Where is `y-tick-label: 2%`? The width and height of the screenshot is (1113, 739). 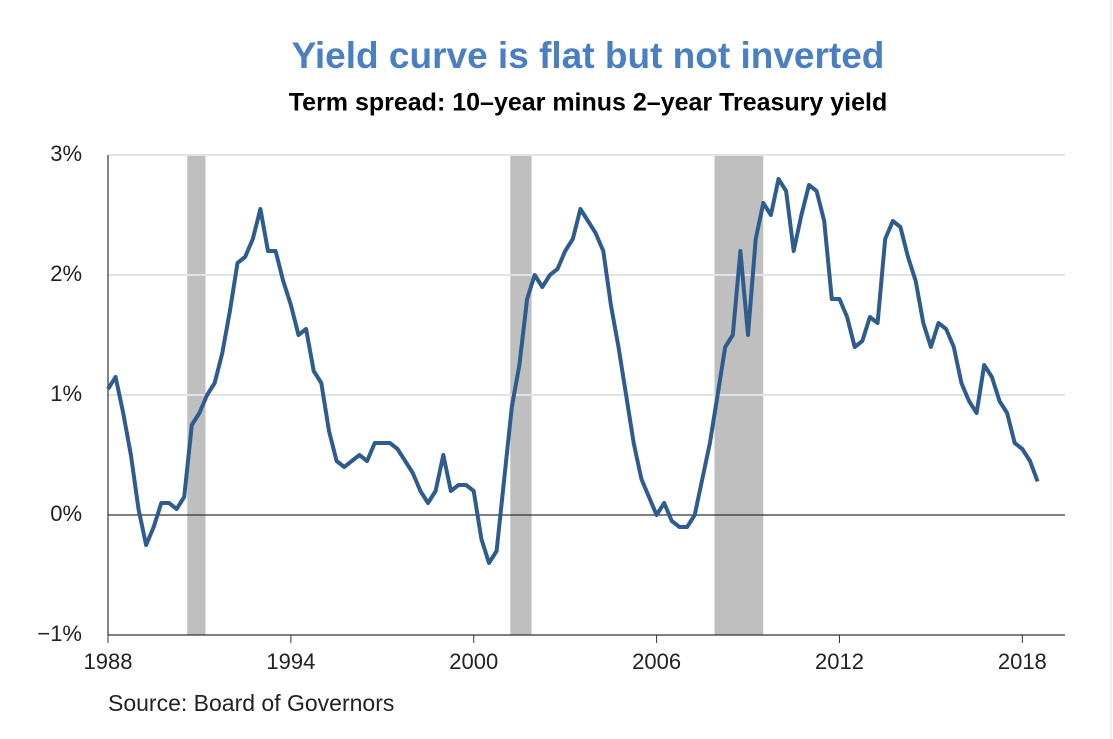
y-tick-label: 2% is located at coordinates (66, 273).